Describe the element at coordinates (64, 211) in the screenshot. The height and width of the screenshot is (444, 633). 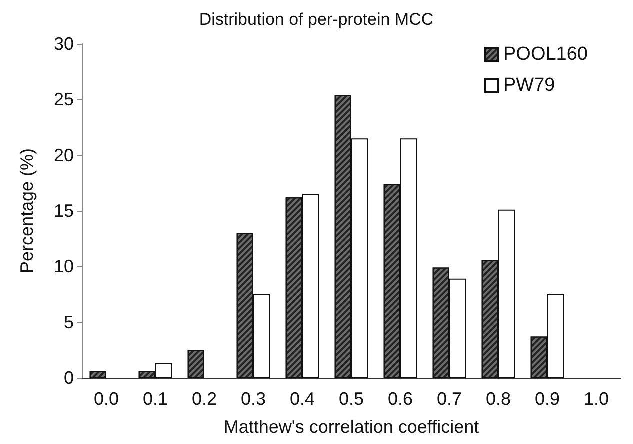
I see `y-tick-label: 15` at that location.